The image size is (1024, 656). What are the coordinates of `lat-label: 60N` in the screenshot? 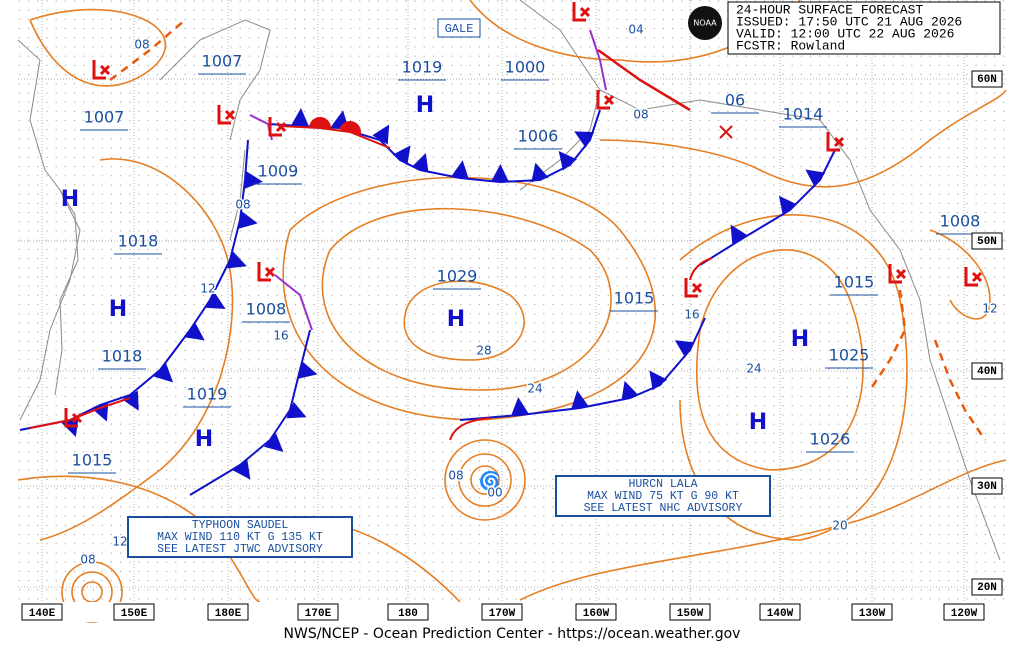 It's located at (987, 80).